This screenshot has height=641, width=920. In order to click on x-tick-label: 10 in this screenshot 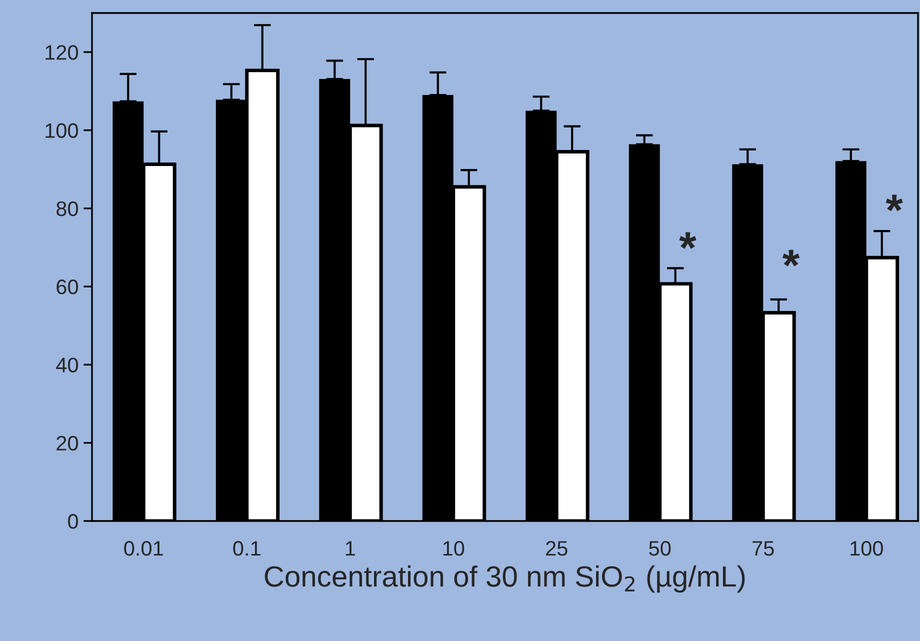, I will do `click(453, 548)`.